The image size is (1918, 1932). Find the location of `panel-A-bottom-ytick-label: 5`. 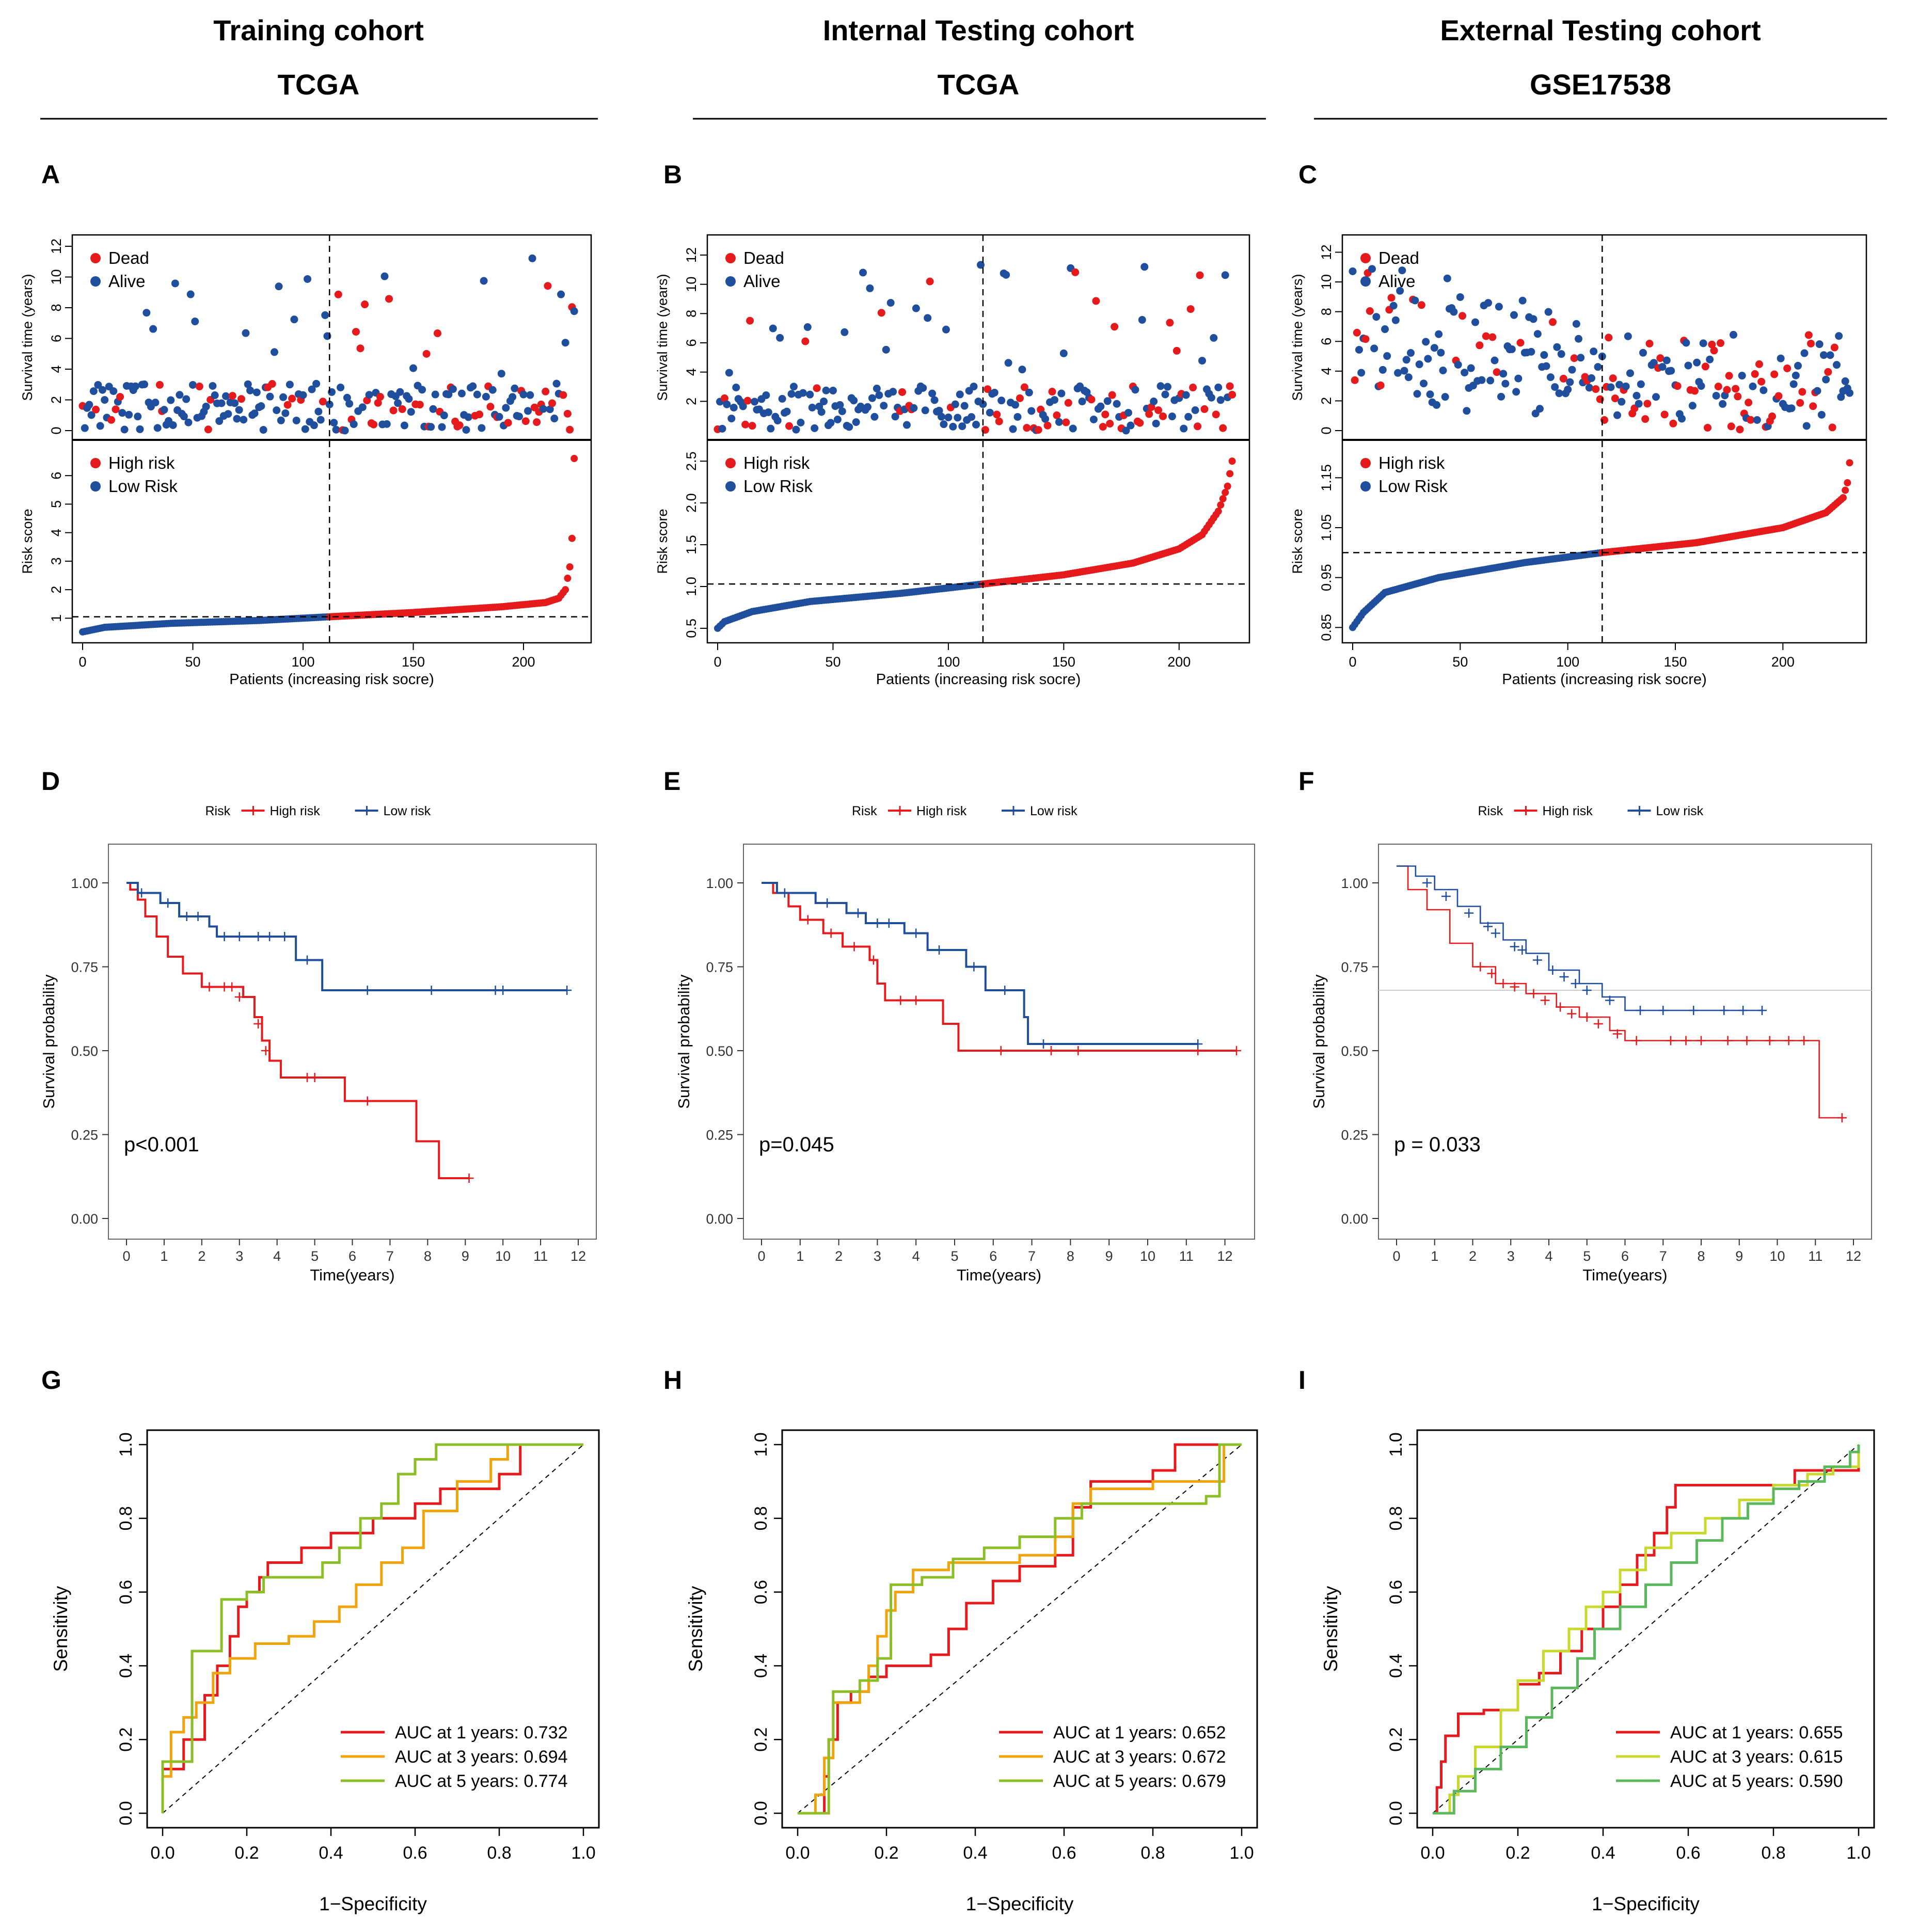

panel-A-bottom-ytick-label: 5 is located at coordinates (56, 504).